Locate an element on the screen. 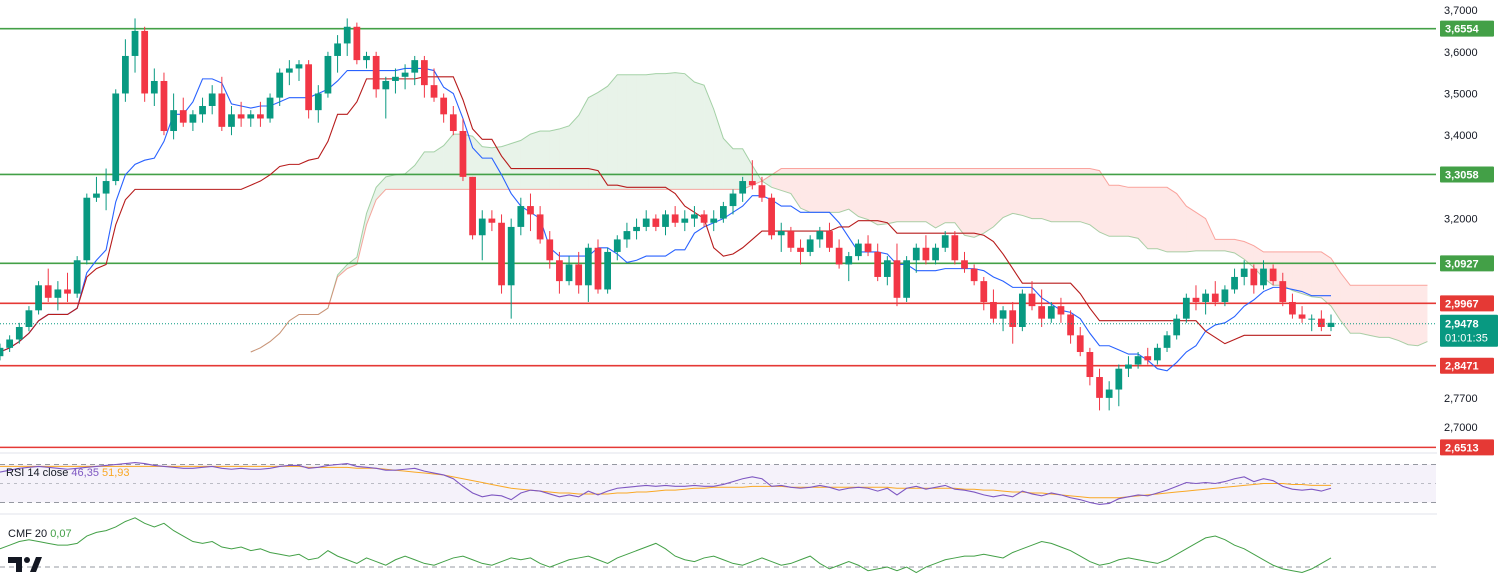 The width and height of the screenshot is (1498, 580). cmf-pane: 0,200,00 is located at coordinates (749, 543).